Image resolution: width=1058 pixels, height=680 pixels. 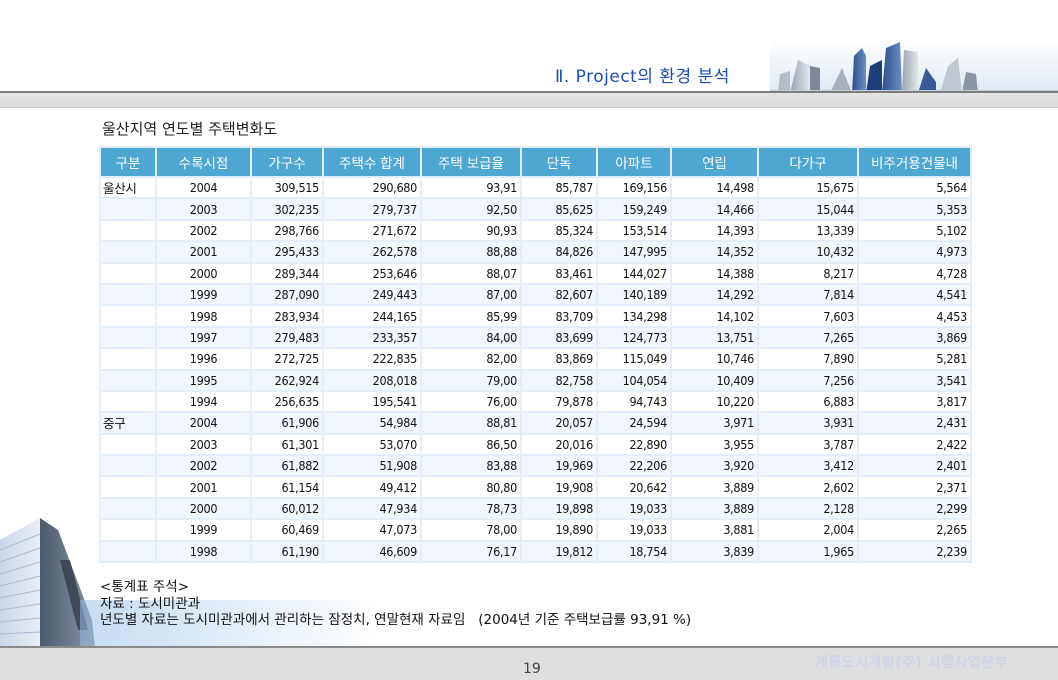 What do you see at coordinates (634, 380) in the screenshot?
I see `table-cell: 104,054` at bounding box center [634, 380].